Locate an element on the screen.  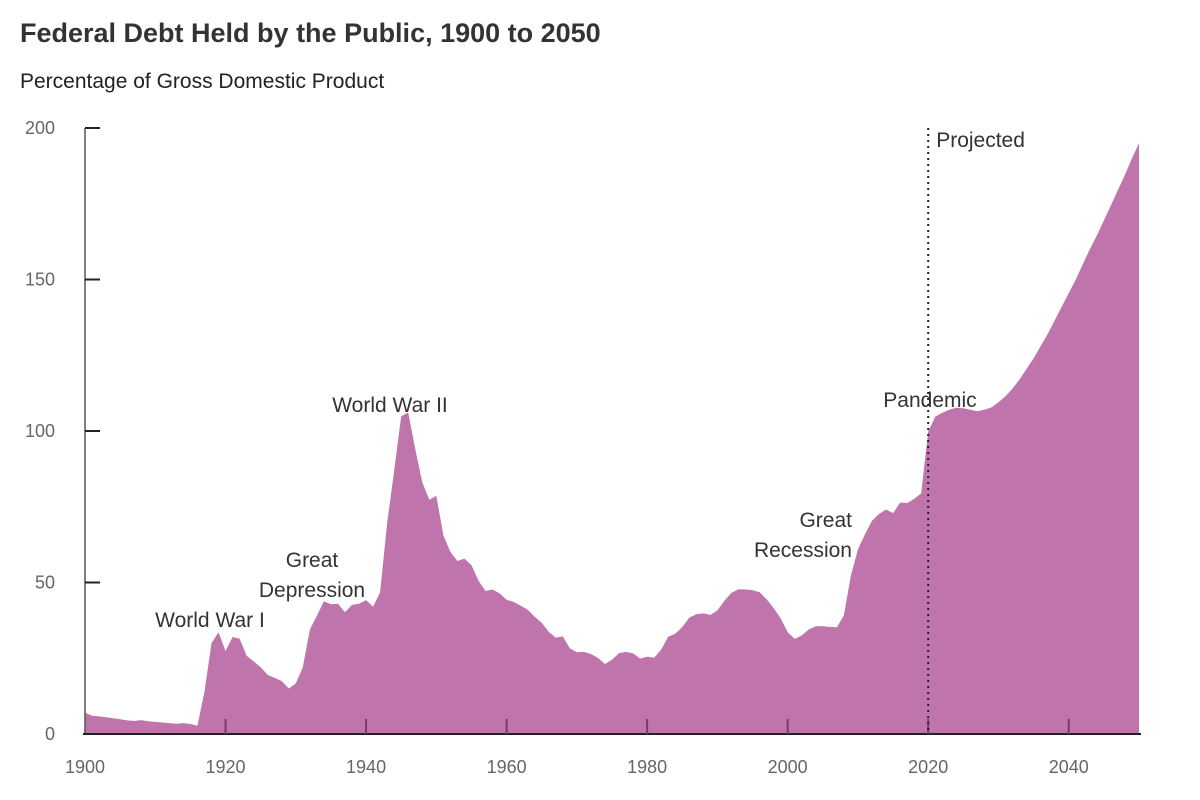
annotation-label: Depression is located at coordinates (312, 590).